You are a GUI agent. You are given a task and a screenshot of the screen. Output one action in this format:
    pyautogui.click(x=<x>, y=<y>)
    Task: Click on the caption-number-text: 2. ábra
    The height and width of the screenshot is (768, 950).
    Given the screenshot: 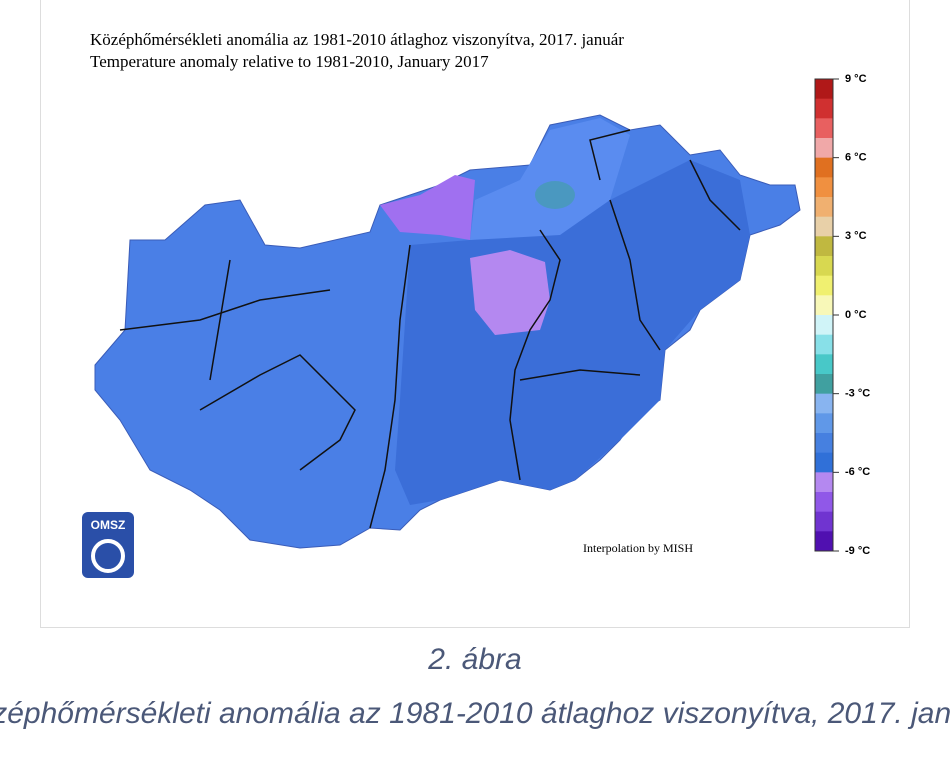 What is the action you would take?
    pyautogui.click(x=475, y=659)
    